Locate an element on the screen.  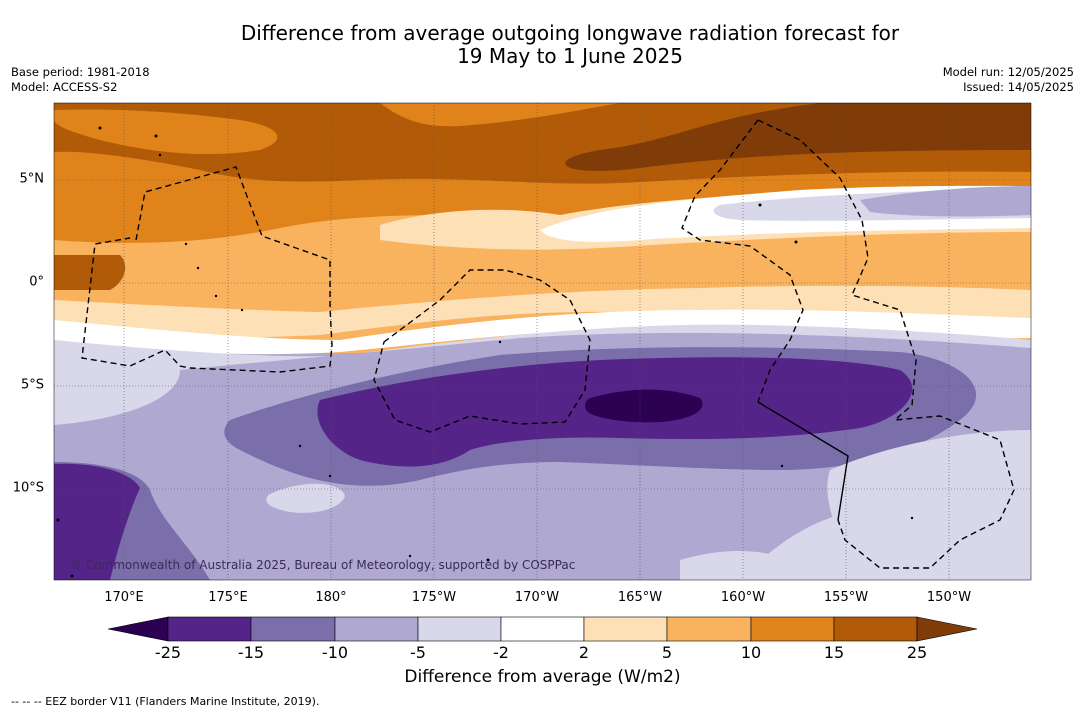
lon-label-165w: 165°W is located at coordinates (640, 597).